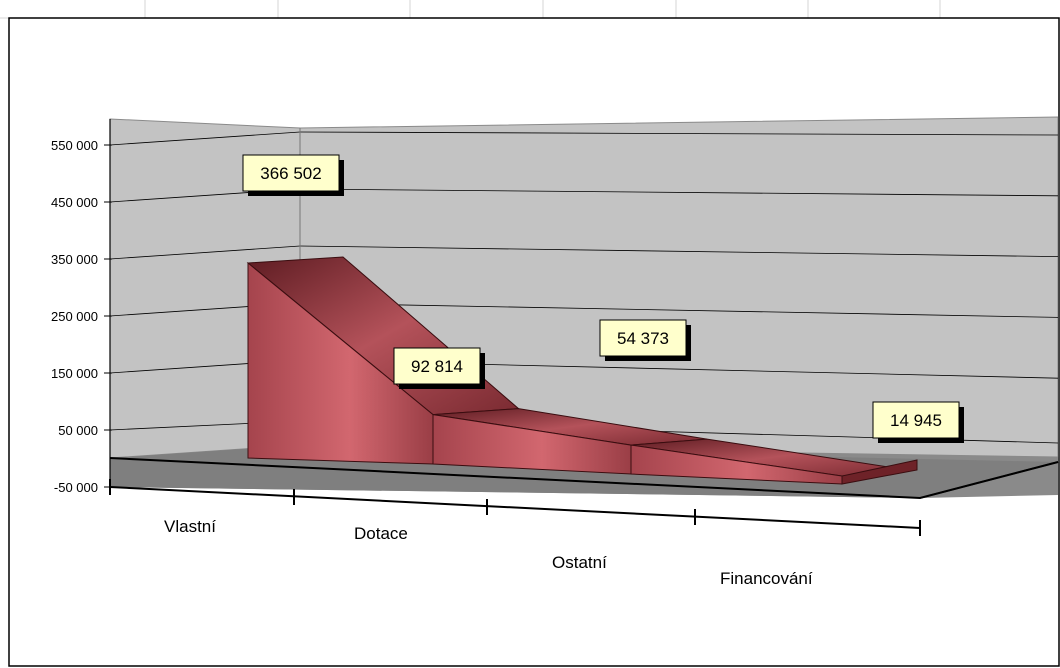 This screenshot has height=668, width=1060. What do you see at coordinates (74, 145) in the screenshot?
I see `y-tick-label: 550 000` at bounding box center [74, 145].